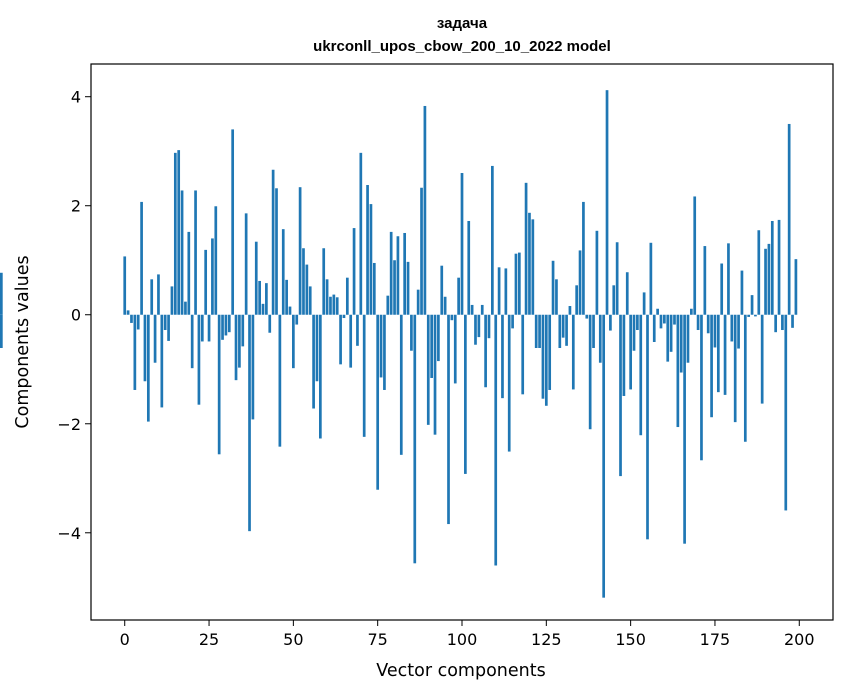 The width and height of the screenshot is (847, 696). Describe the element at coordinates (715, 639) in the screenshot. I see `x-tick-label: 175` at that location.